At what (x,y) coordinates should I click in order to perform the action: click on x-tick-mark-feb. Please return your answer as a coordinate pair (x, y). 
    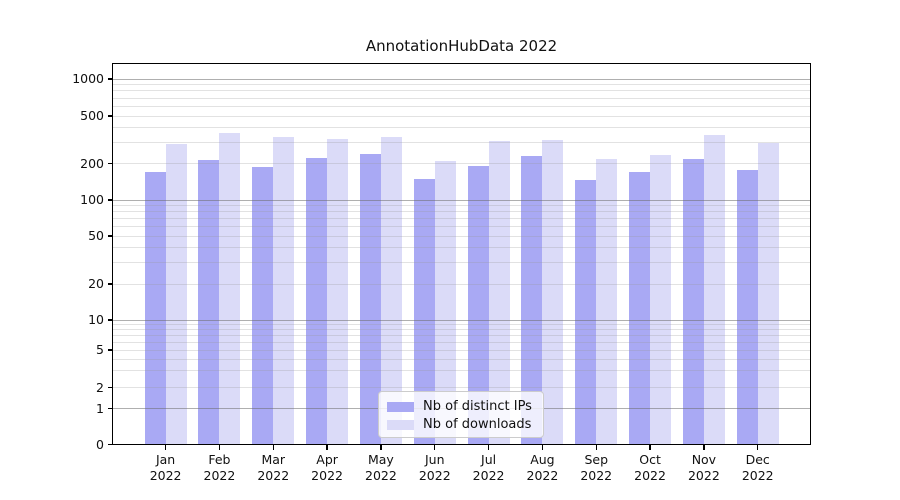
    Looking at the image, I should click on (219, 447).